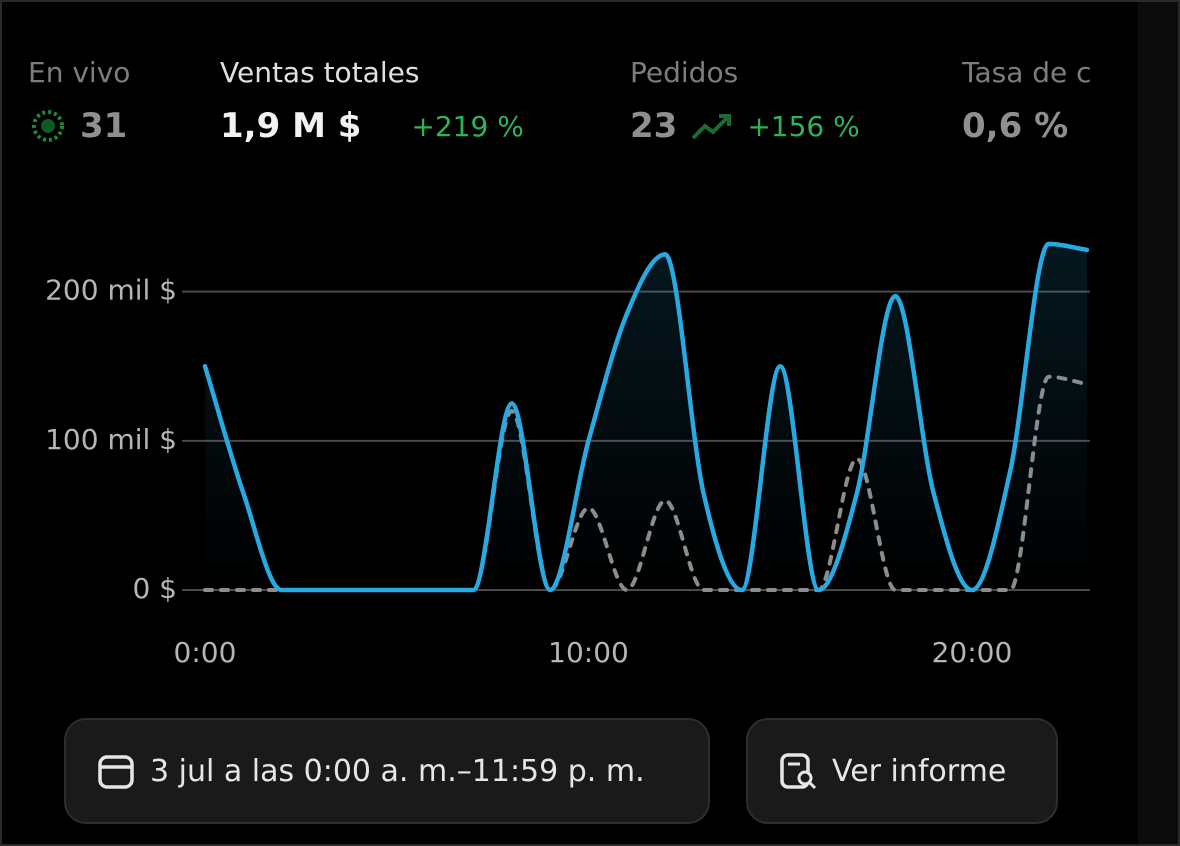 The image size is (1180, 846). What do you see at coordinates (803, 126) in the screenshot?
I see `stat-change: +156 %` at bounding box center [803, 126].